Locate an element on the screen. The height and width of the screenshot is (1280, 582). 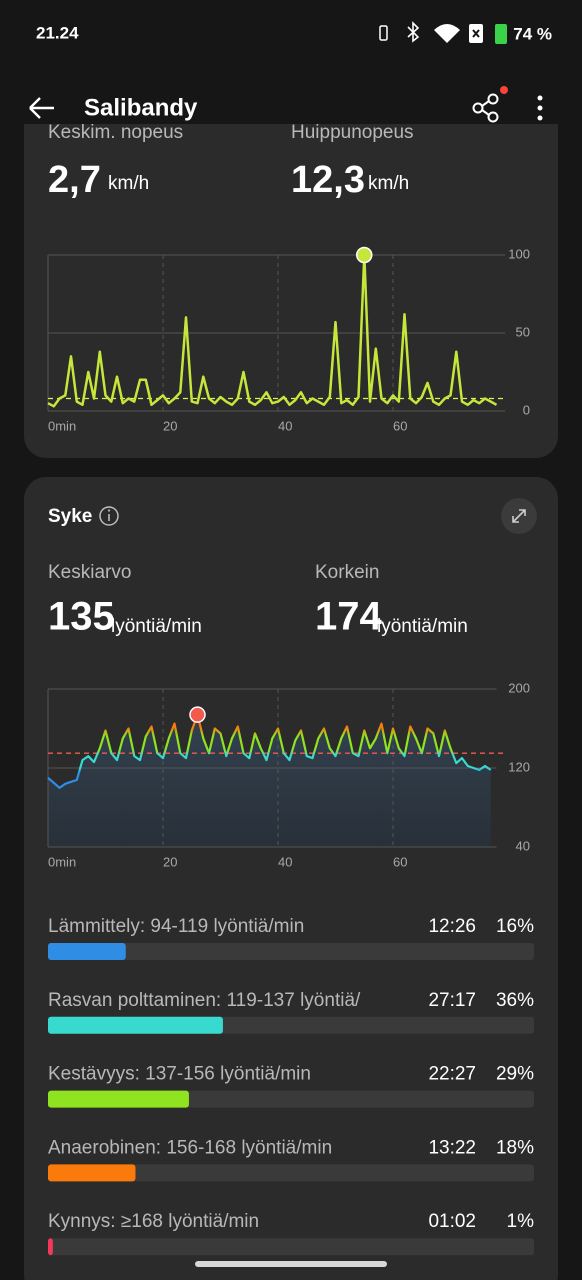
max-value: 174 is located at coordinates (348, 617).